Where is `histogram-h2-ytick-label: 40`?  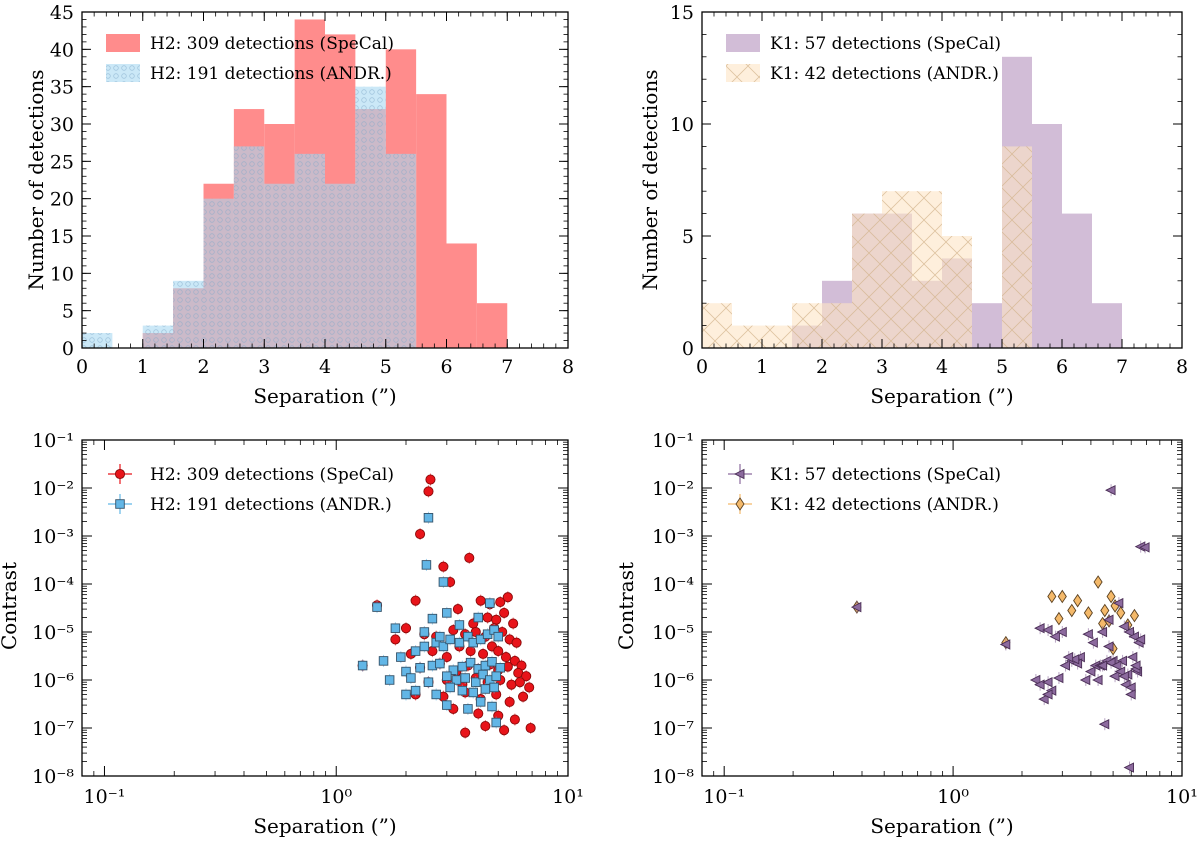 histogram-h2-ytick-label: 40 is located at coordinates (62, 50).